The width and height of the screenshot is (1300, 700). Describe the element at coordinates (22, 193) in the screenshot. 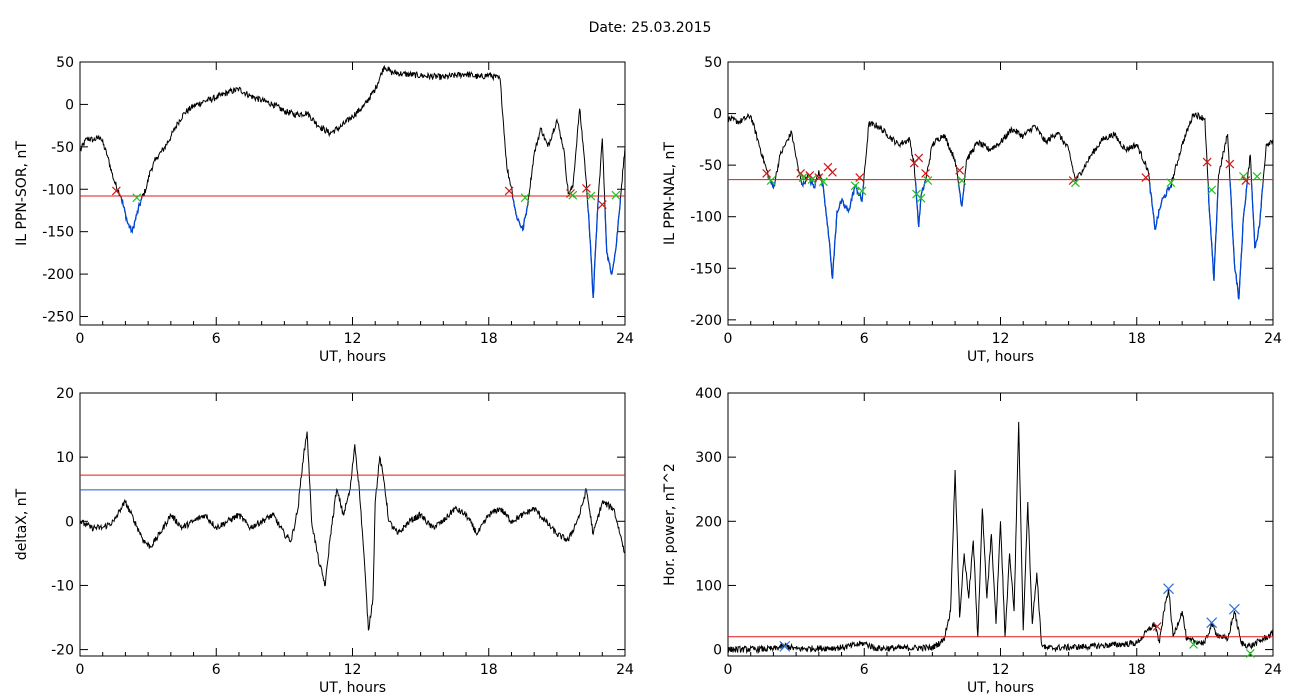

I see `y-axis-label: IL PPN-SOR, nT` at that location.